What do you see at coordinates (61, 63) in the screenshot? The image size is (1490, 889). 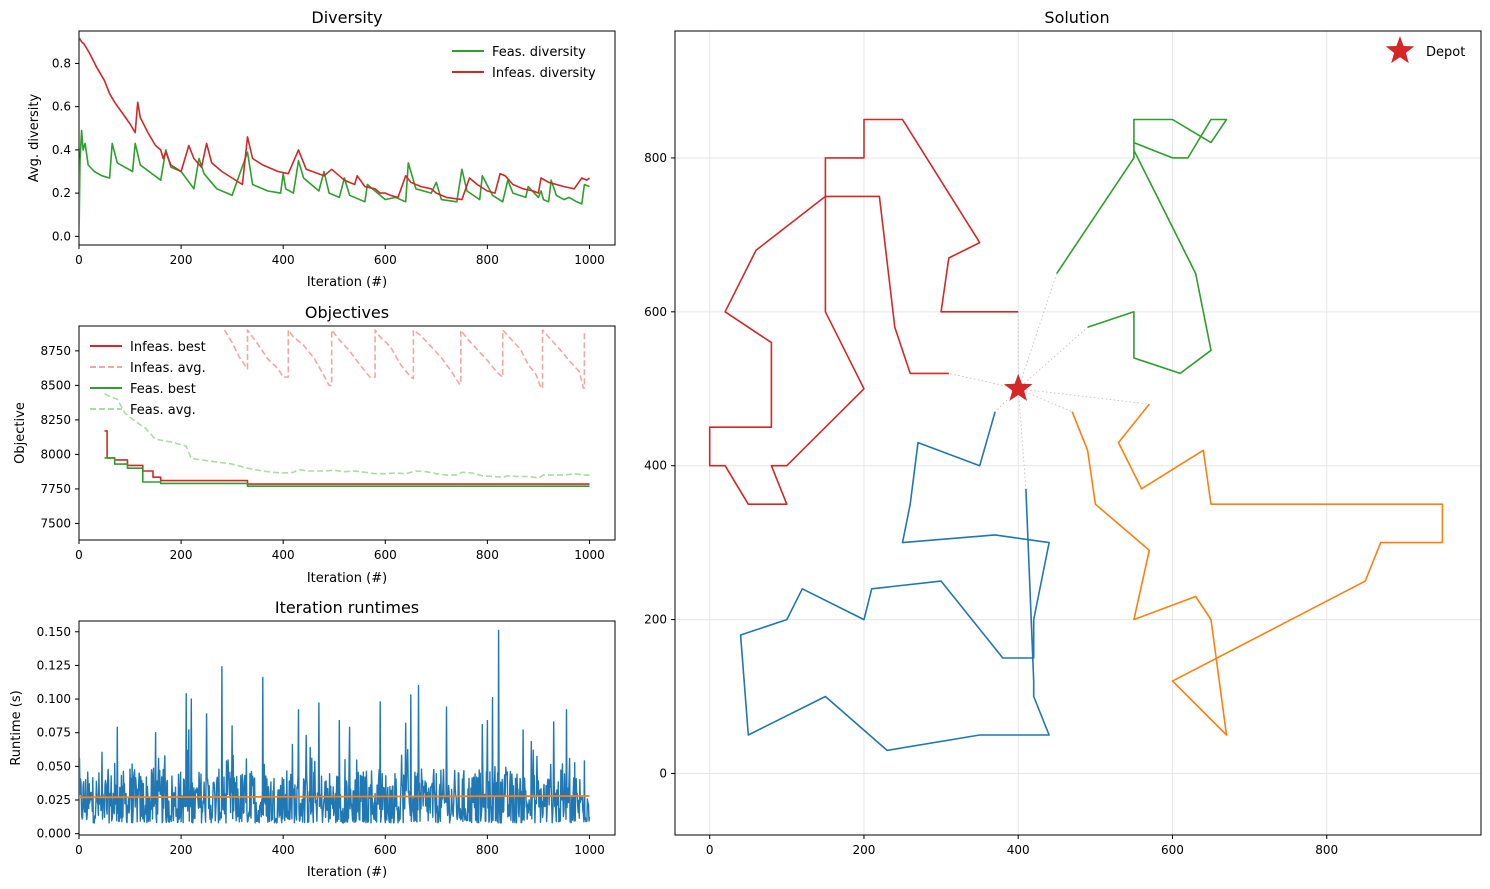 I see `diversity-ytick-label: 0.8` at bounding box center [61, 63].